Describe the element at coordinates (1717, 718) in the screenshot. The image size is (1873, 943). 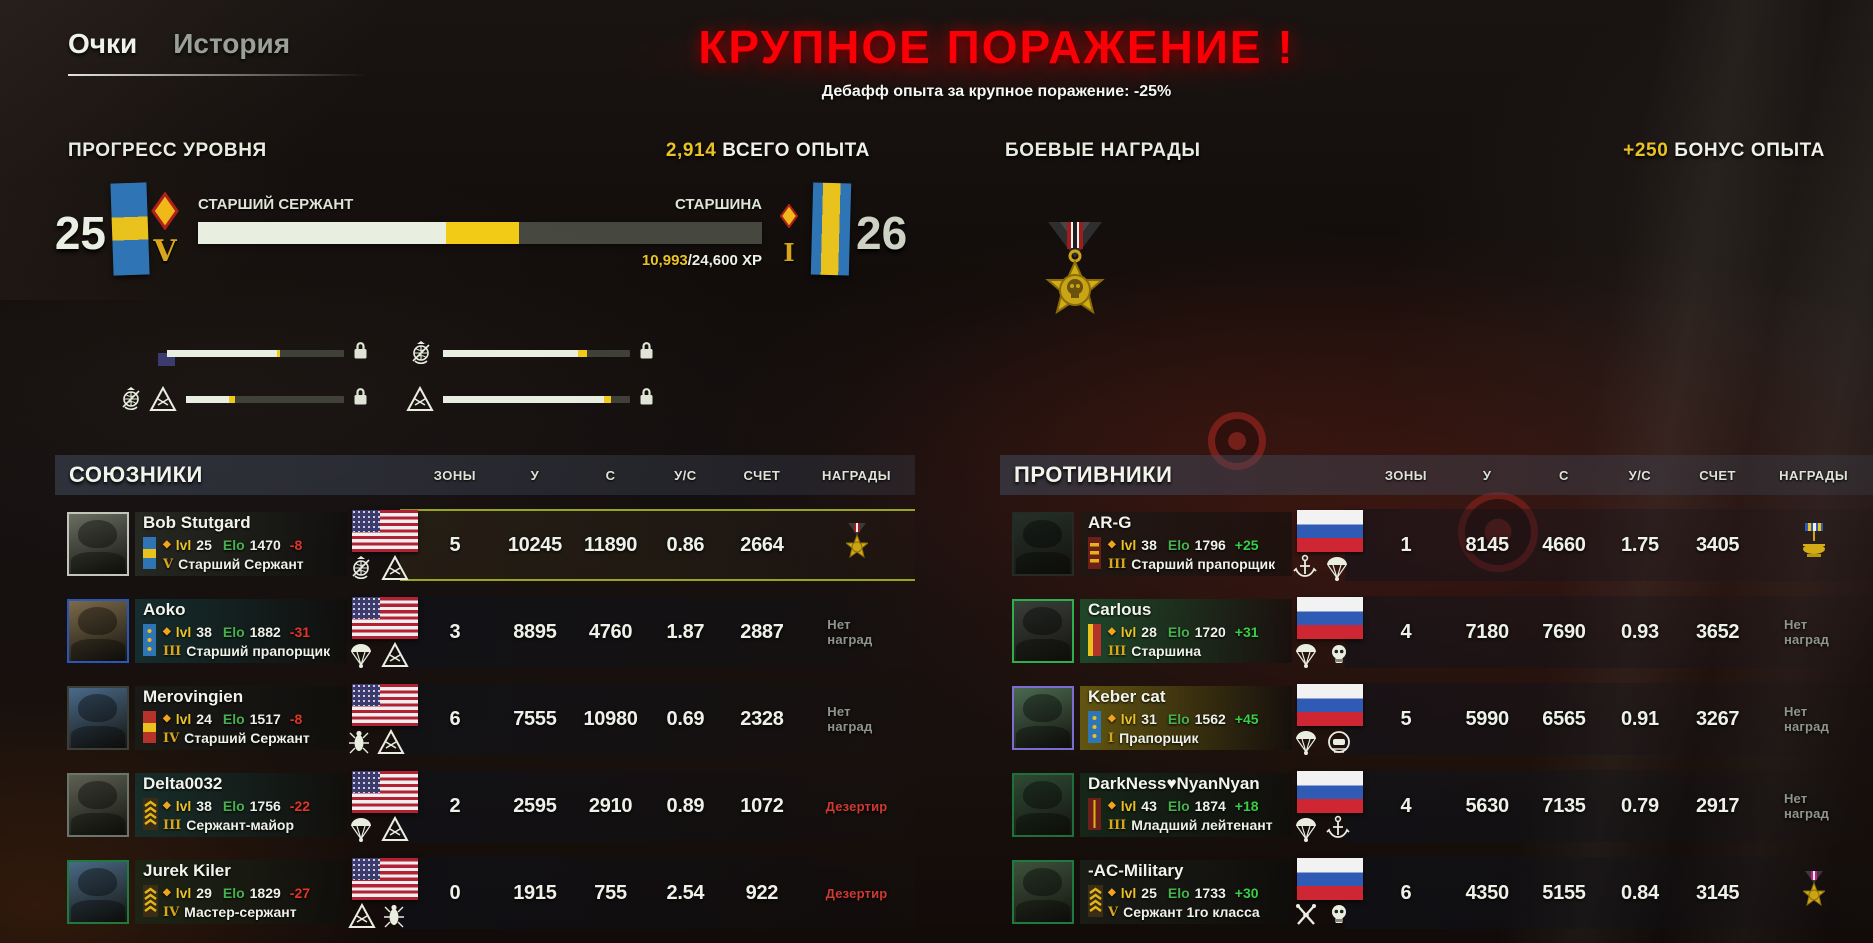
I see `score-value: 3267` at that location.